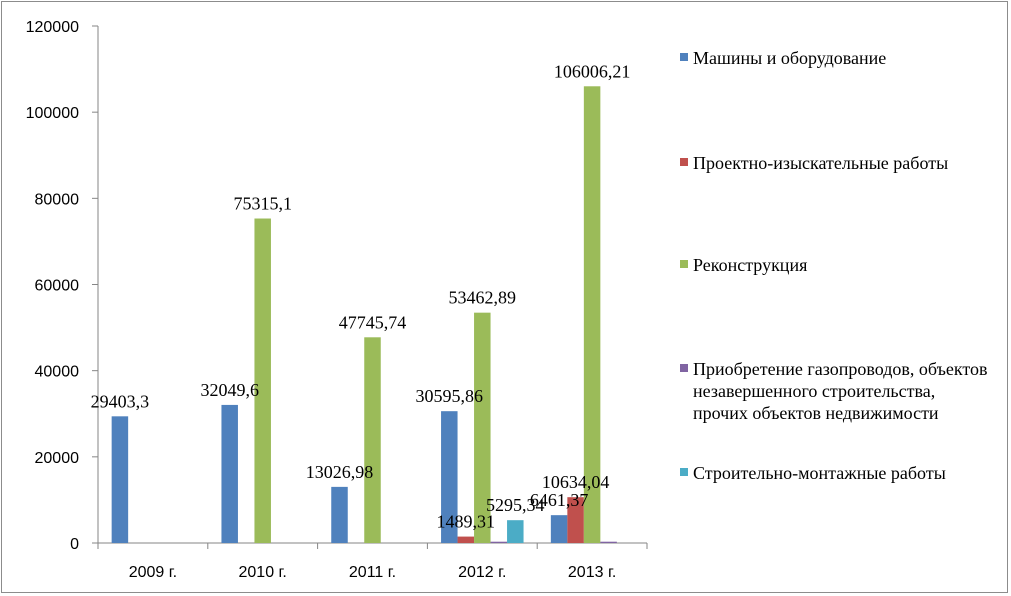 This screenshot has height=596, width=1011. What do you see at coordinates (483, 298) in the screenshot?
I see `data-label: 53462,89` at bounding box center [483, 298].